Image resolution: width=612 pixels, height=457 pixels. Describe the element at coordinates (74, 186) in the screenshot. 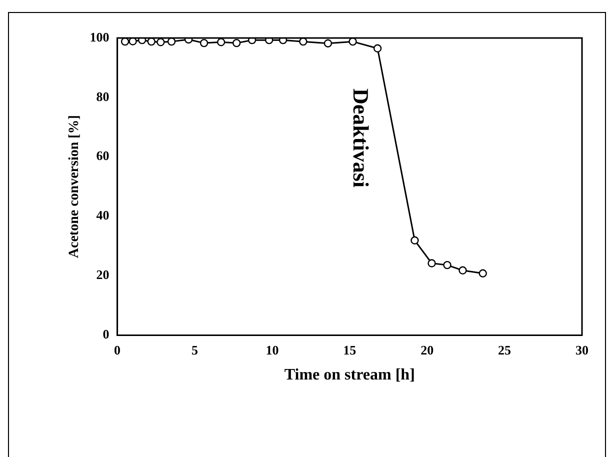

I see `y-axis-title: Acetone conversion [%]` at that location.